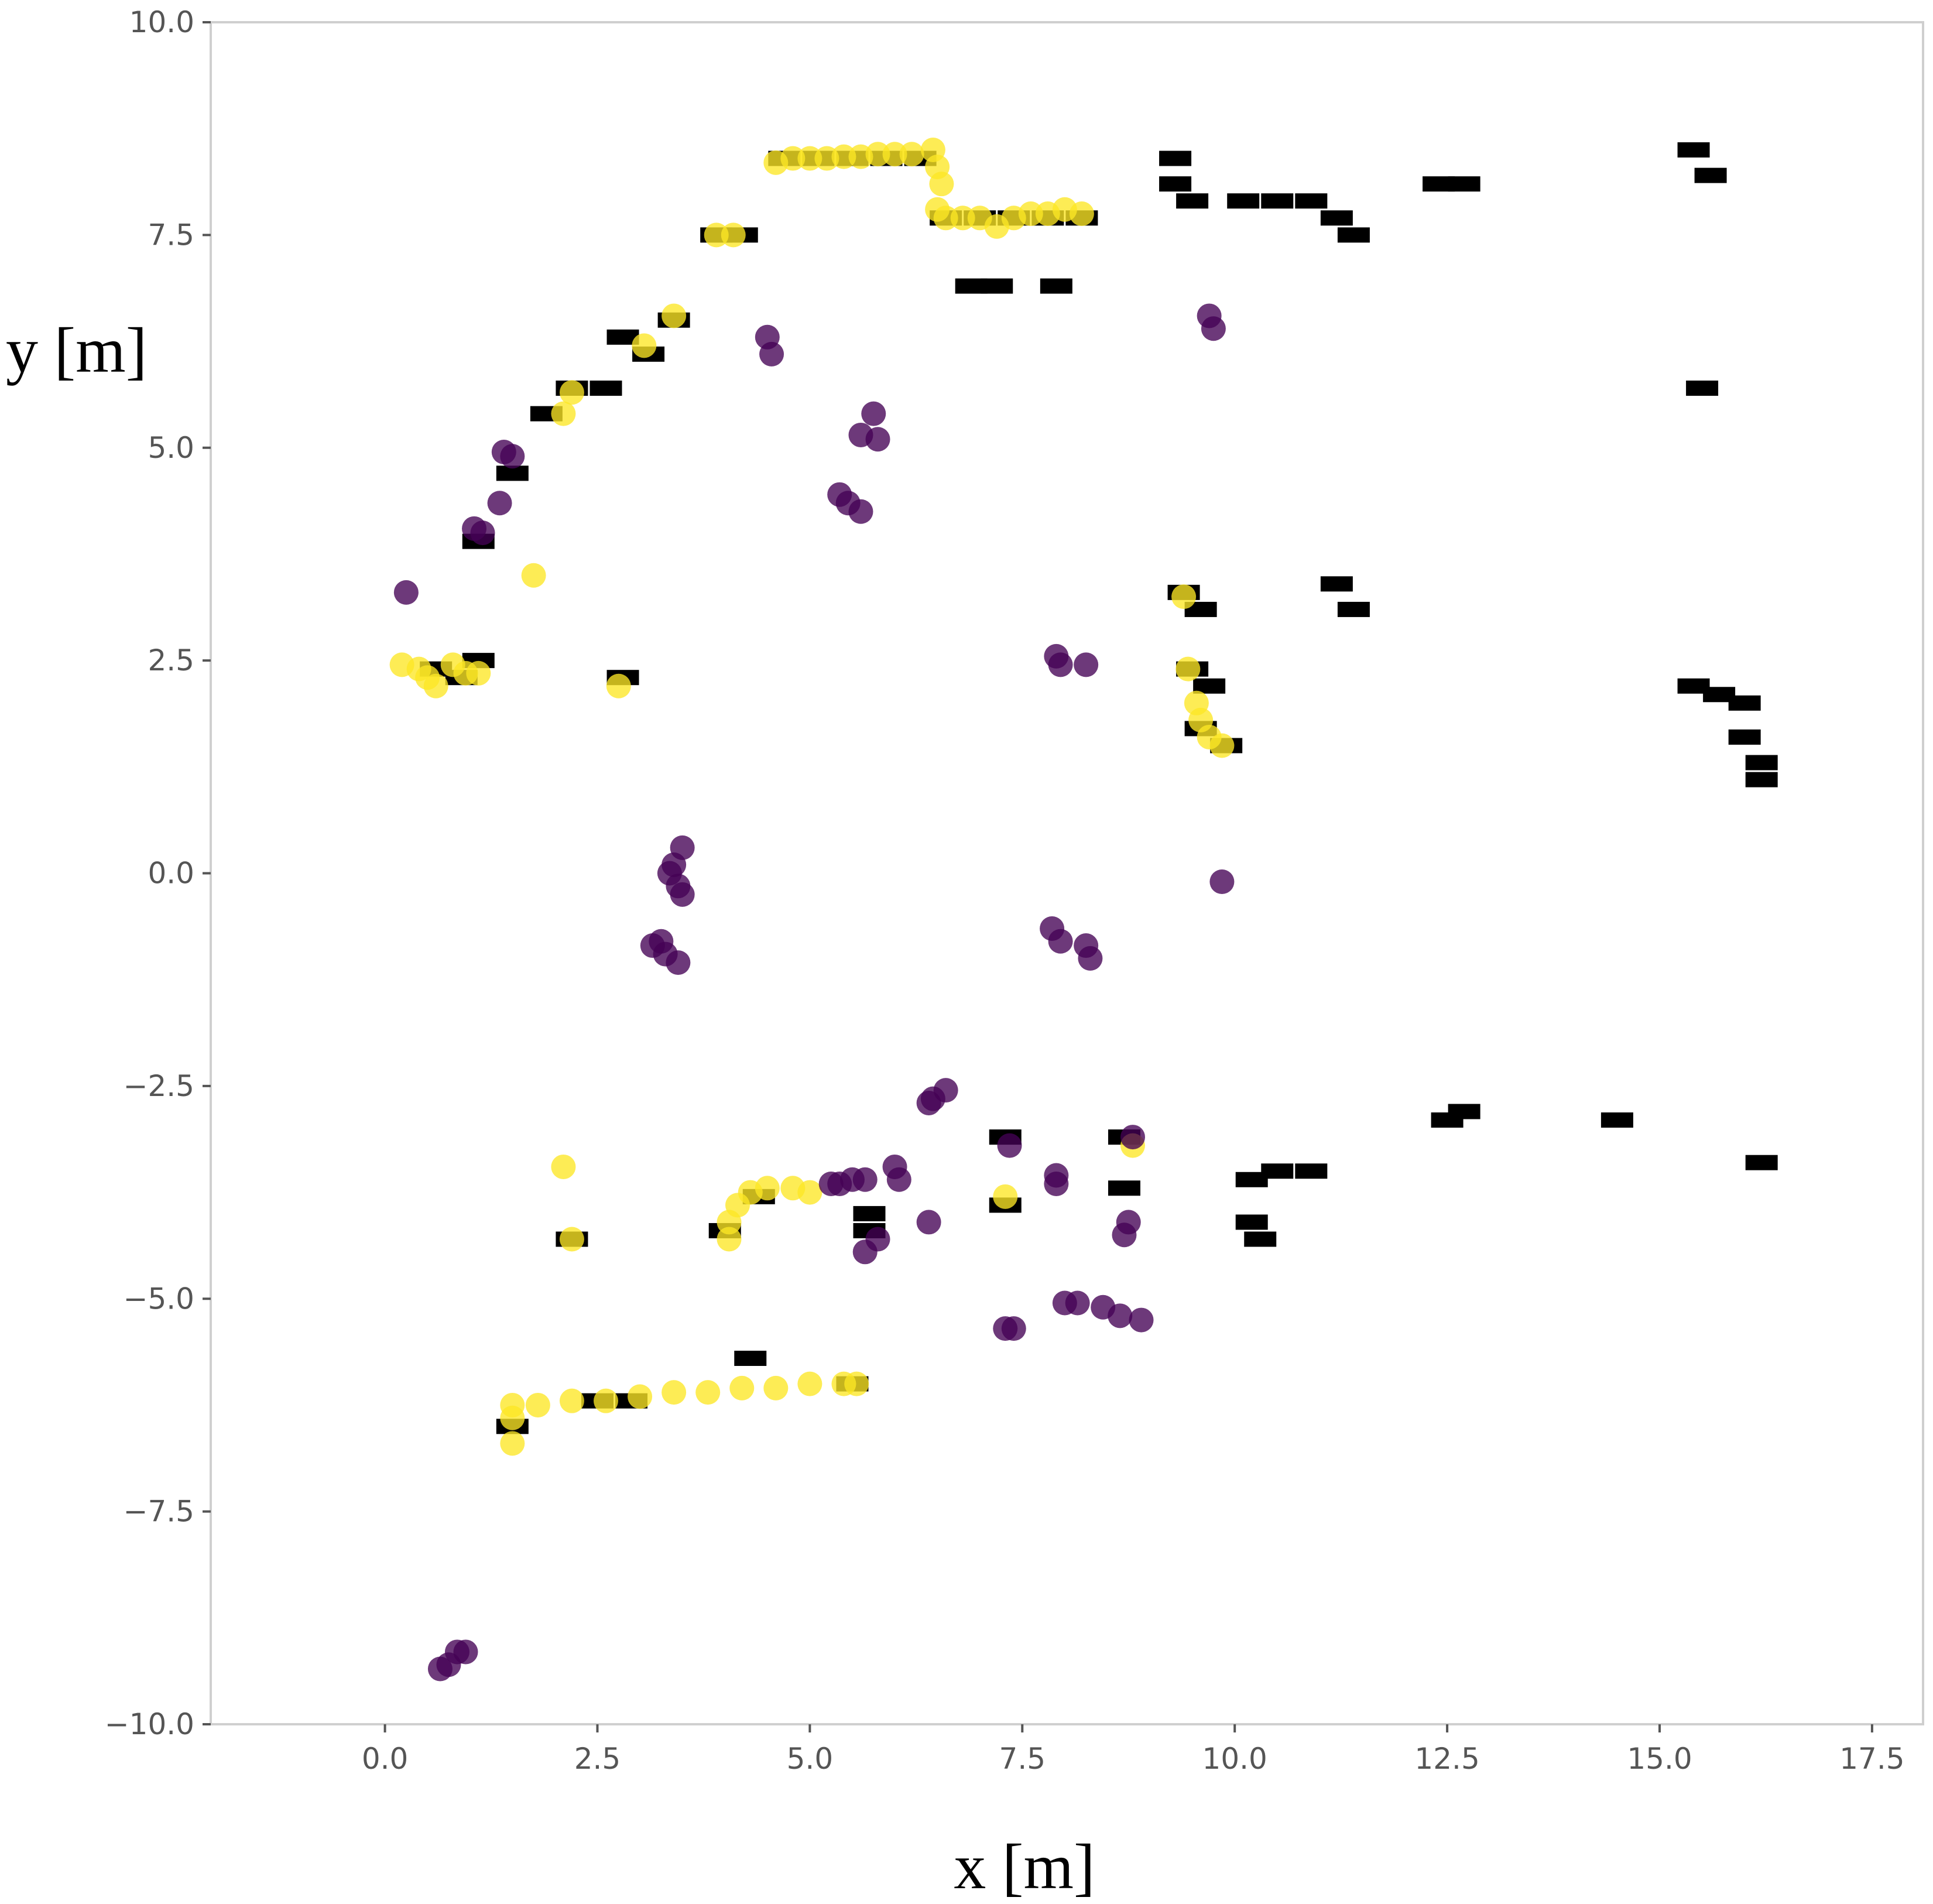 This screenshot has width=1933, height=1904. Describe the element at coordinates (171, 235) in the screenshot. I see `y-tick-label-1: 7.5` at that location.